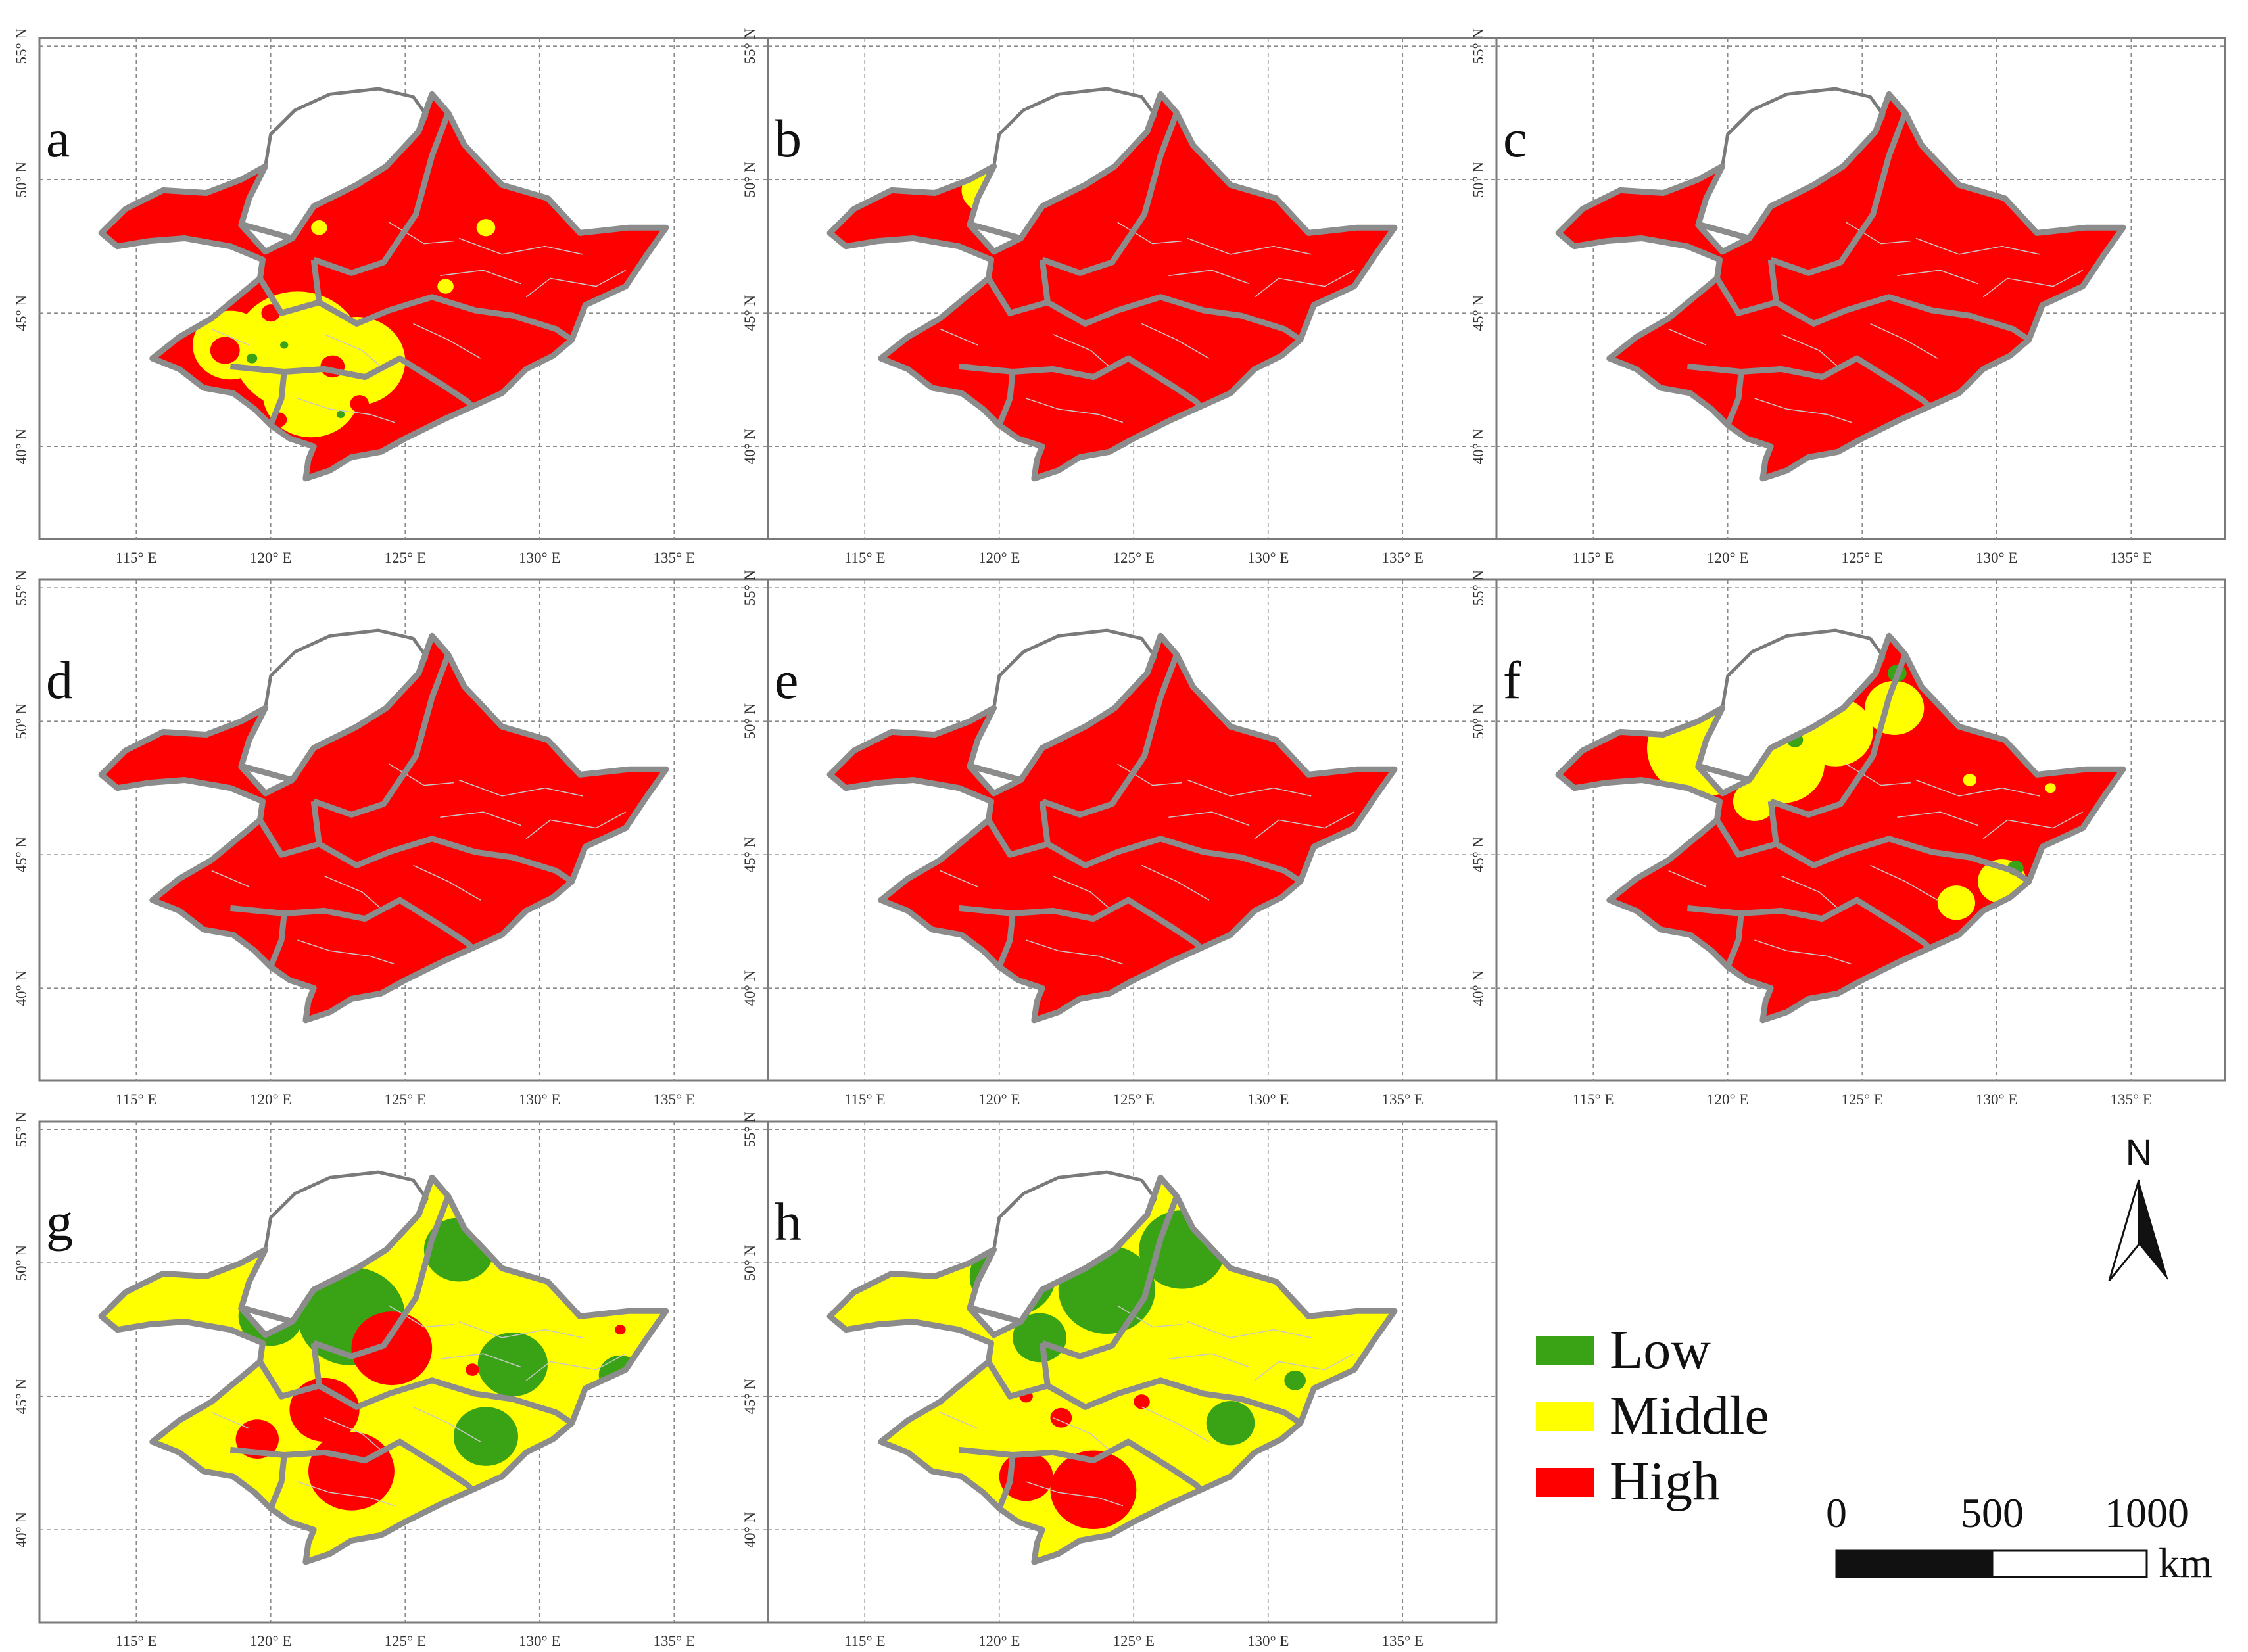  What do you see at coordinates (2139, 1152) in the screenshot?
I see `north-arrow-label: N` at bounding box center [2139, 1152].